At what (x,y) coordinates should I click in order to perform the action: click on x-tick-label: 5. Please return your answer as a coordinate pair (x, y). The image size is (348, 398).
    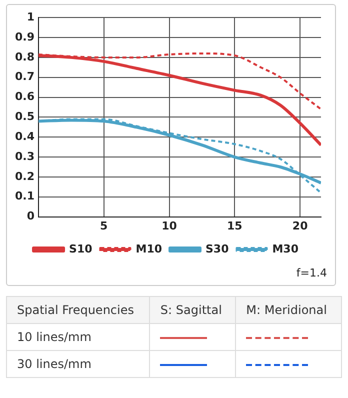
    Looking at the image, I should click on (104, 225).